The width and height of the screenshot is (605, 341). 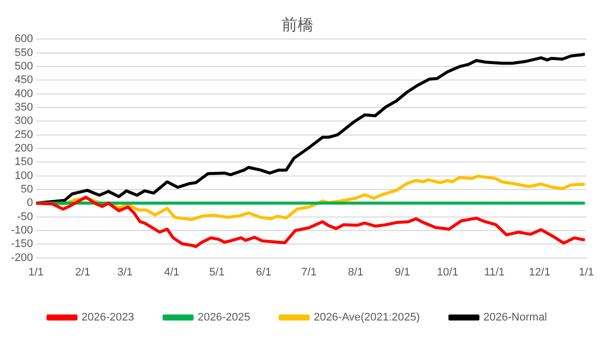 I want to click on y-tick-label: 550, so click(x=24, y=52).